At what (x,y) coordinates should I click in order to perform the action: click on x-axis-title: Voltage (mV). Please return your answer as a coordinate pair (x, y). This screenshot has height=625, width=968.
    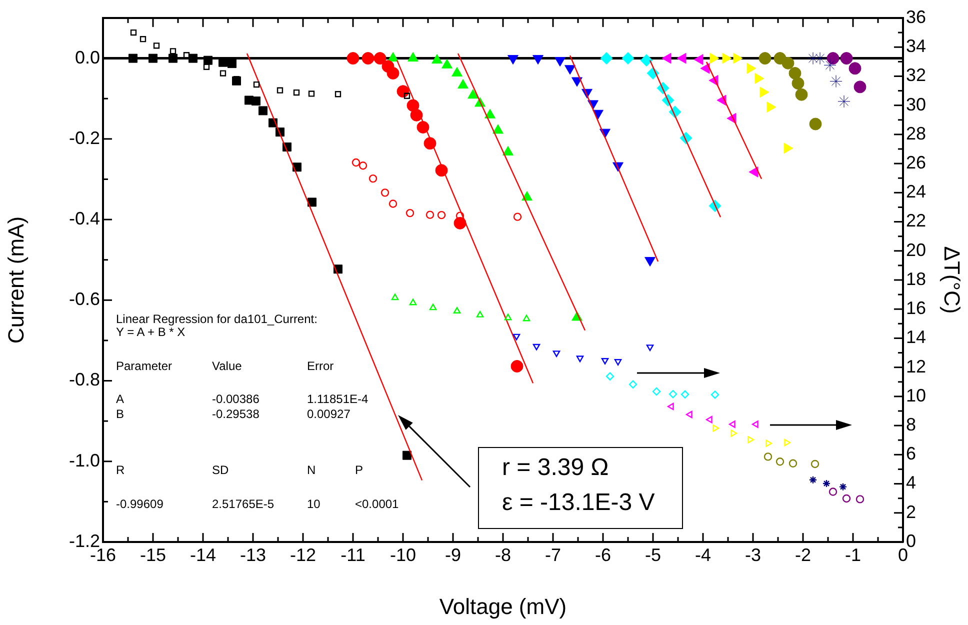
    Looking at the image, I should click on (503, 606).